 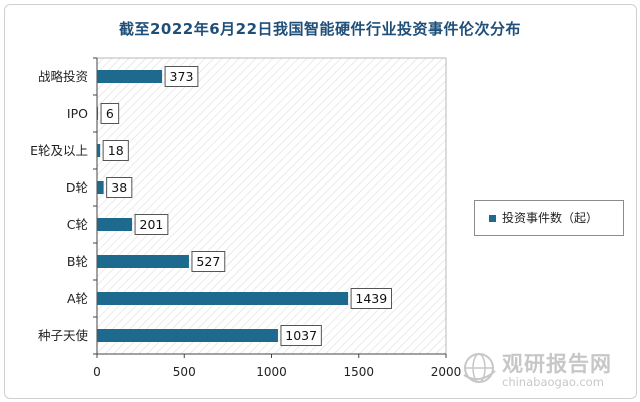 What do you see at coordinates (446, 372) in the screenshot?
I see `x-tick-label: 2000` at bounding box center [446, 372].